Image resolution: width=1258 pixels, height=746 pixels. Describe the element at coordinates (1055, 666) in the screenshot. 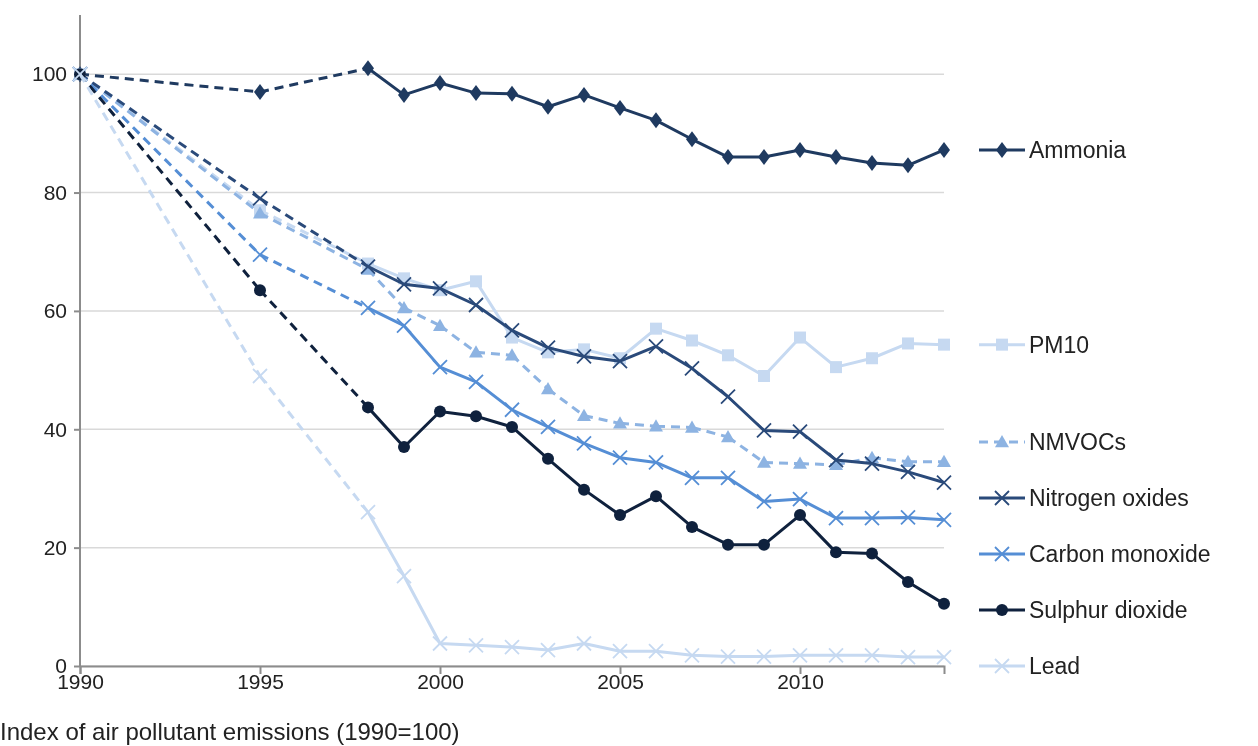

I see `legend-label: Lead` at that location.